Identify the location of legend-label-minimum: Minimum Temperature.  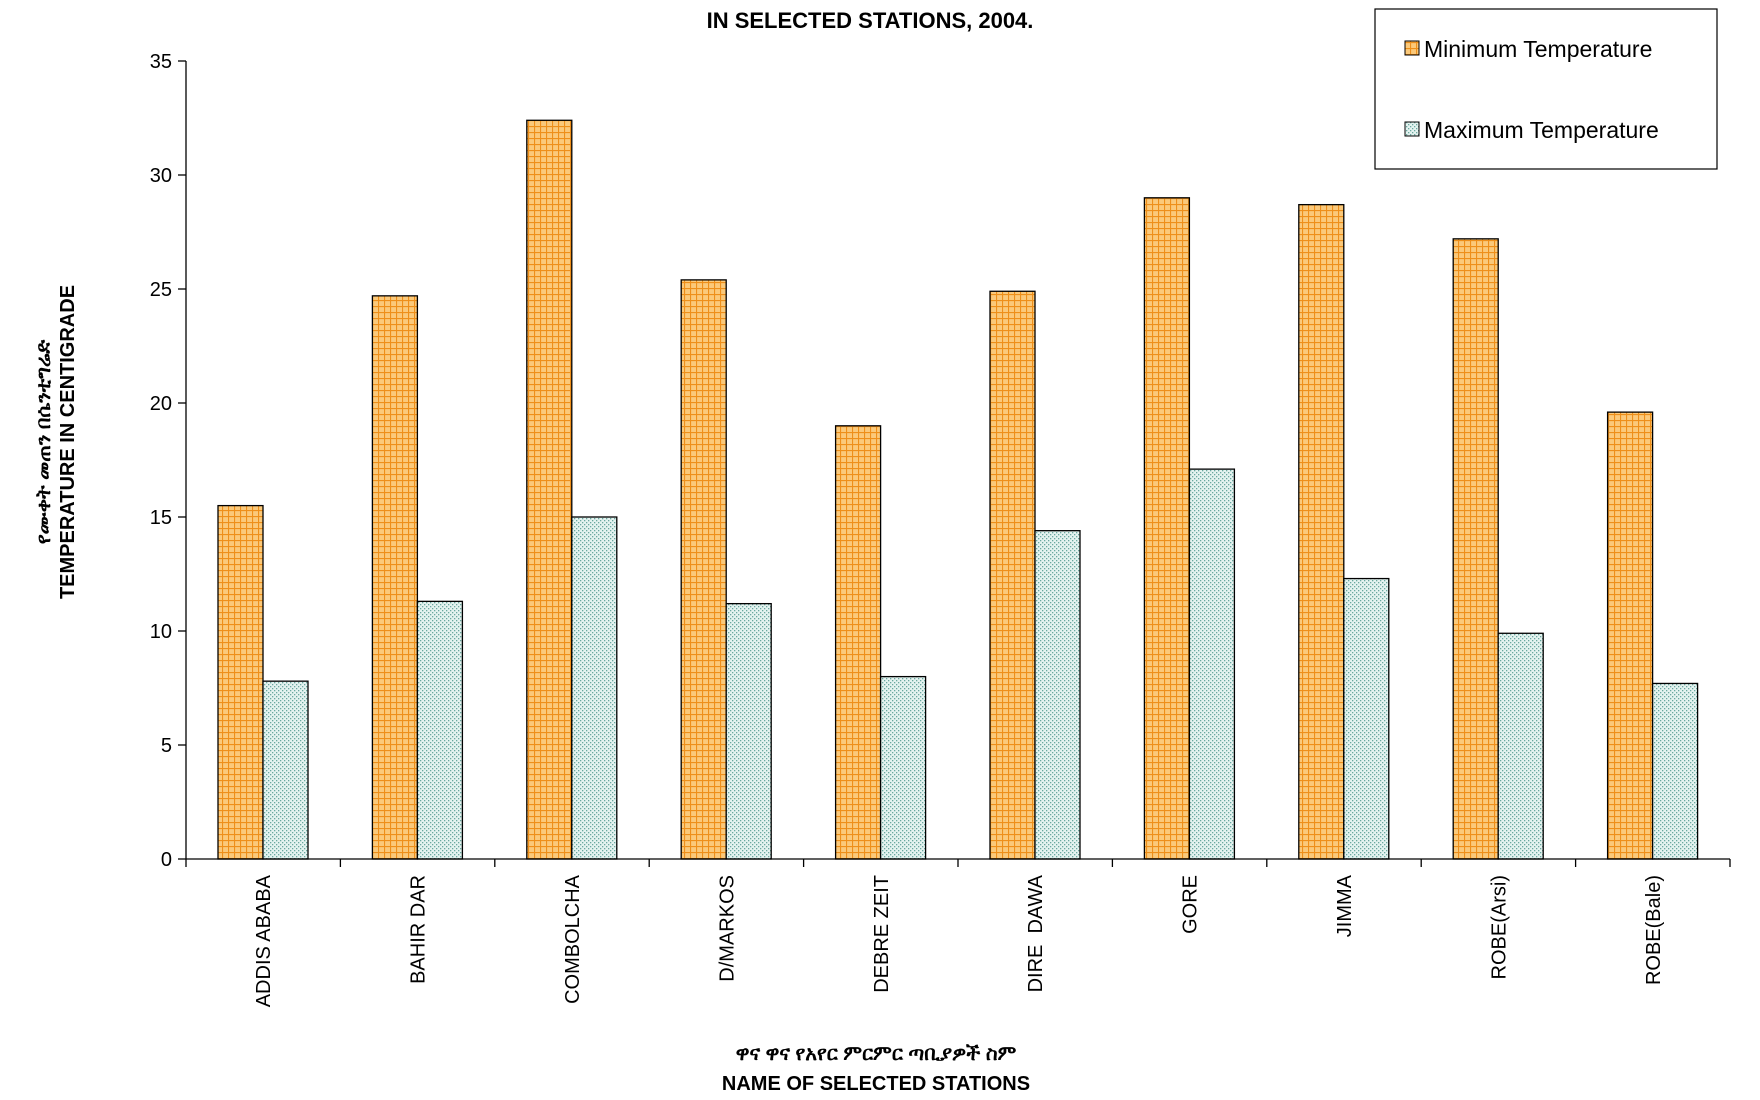
(1538, 49).